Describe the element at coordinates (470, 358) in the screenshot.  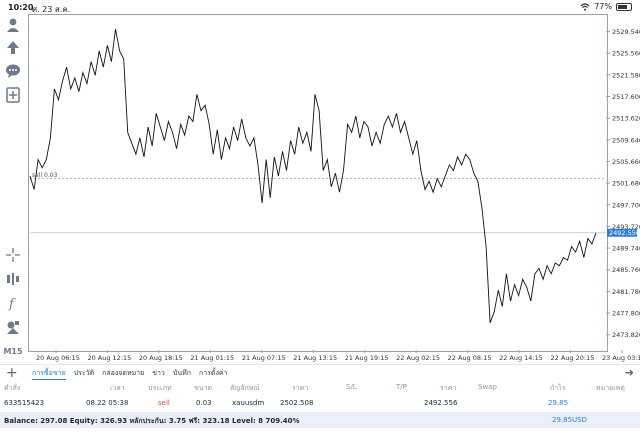
I see `x-tick-label-8: 22 Aug 08:15` at that location.